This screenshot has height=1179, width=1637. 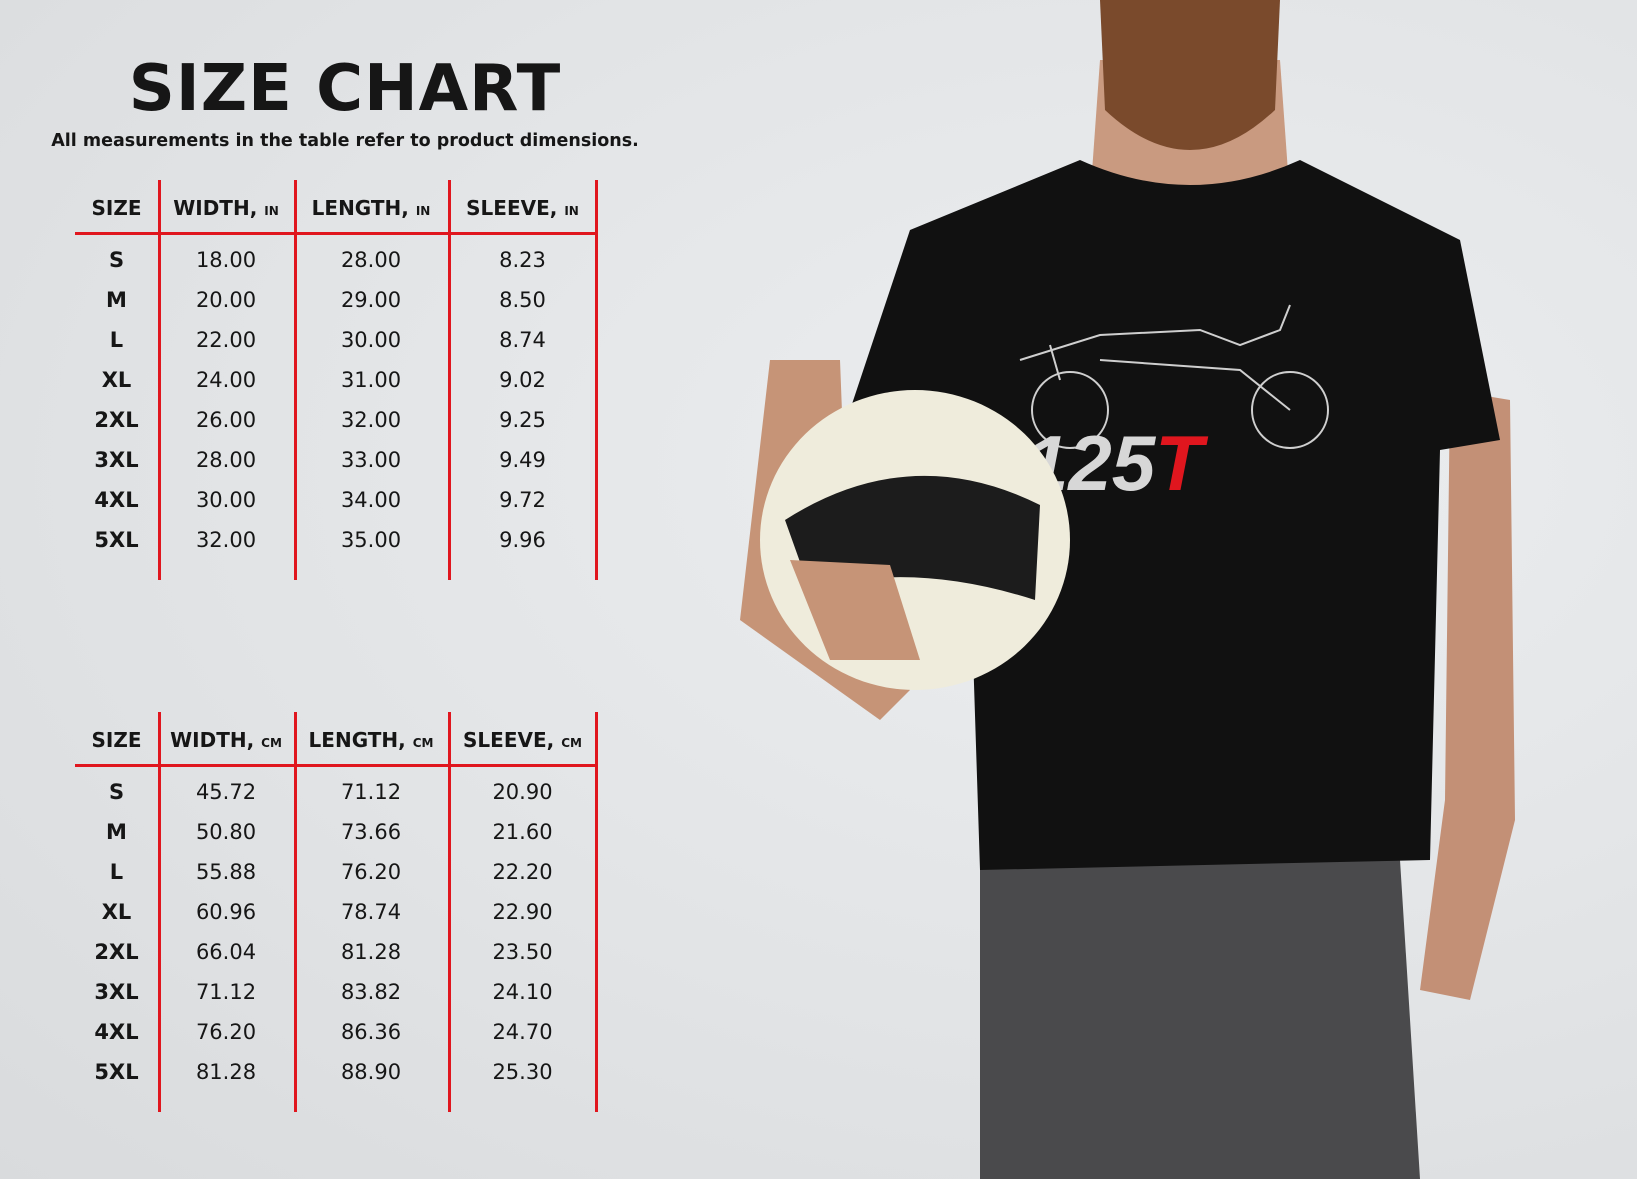 What do you see at coordinates (522, 260) in the screenshot?
I see `measurement-cell: 8.23` at bounding box center [522, 260].